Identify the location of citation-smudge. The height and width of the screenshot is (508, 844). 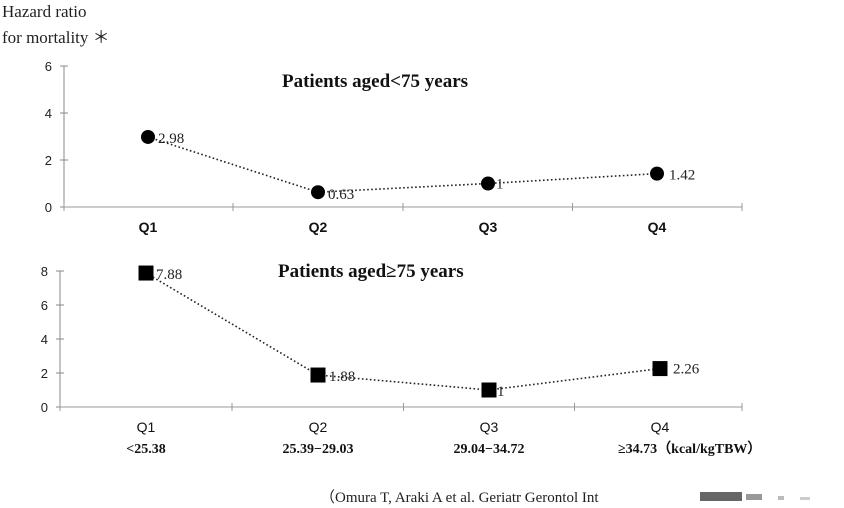
(755, 496).